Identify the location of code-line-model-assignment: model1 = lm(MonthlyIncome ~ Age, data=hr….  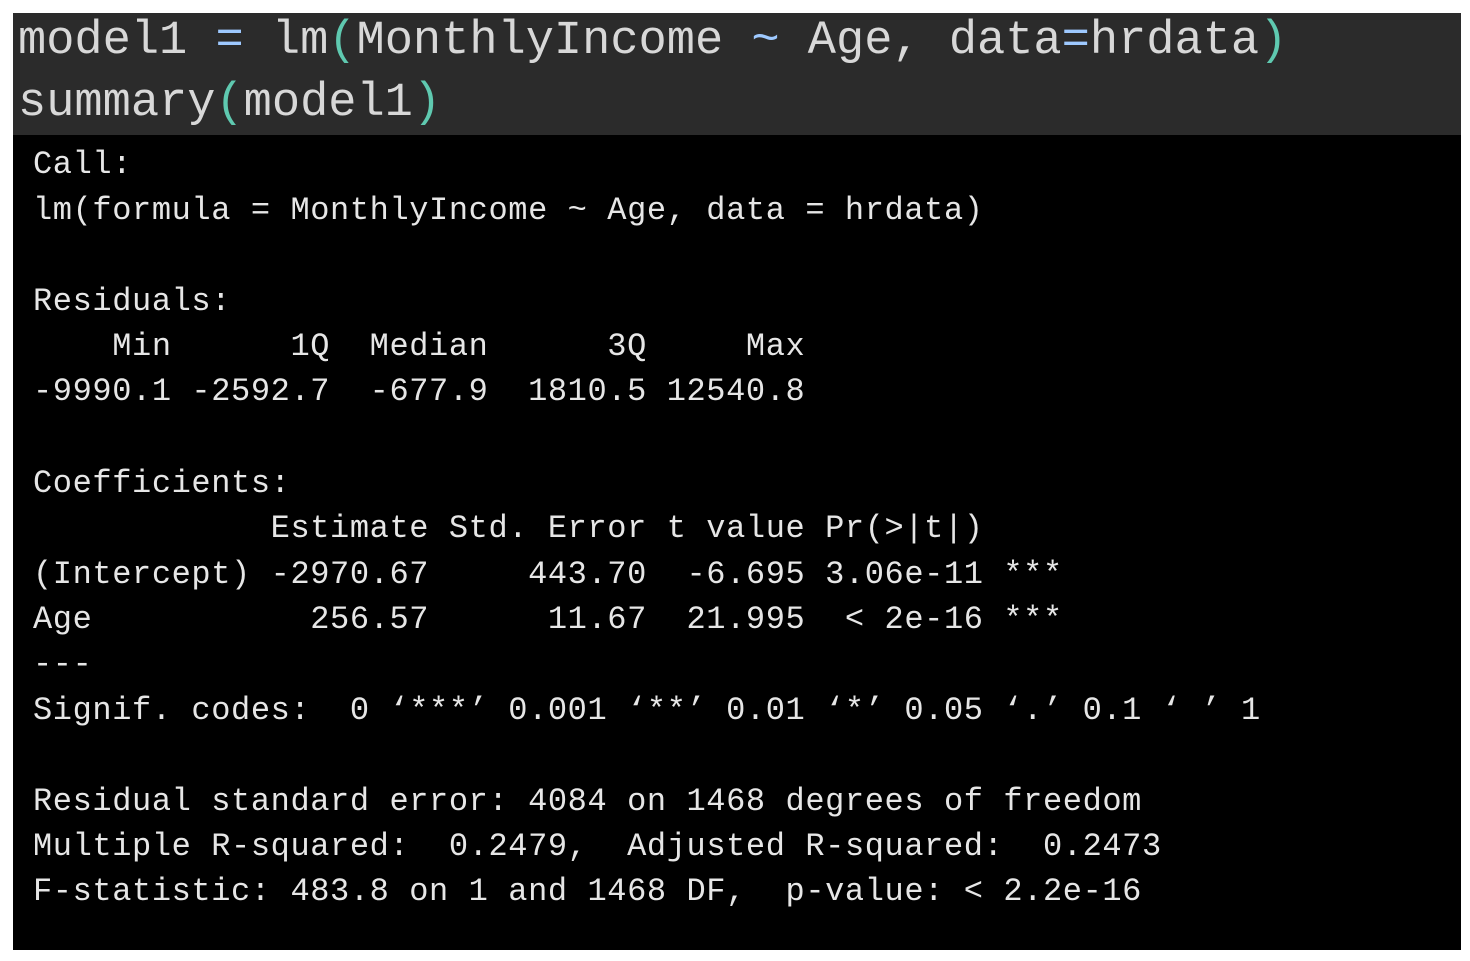
(652, 42).